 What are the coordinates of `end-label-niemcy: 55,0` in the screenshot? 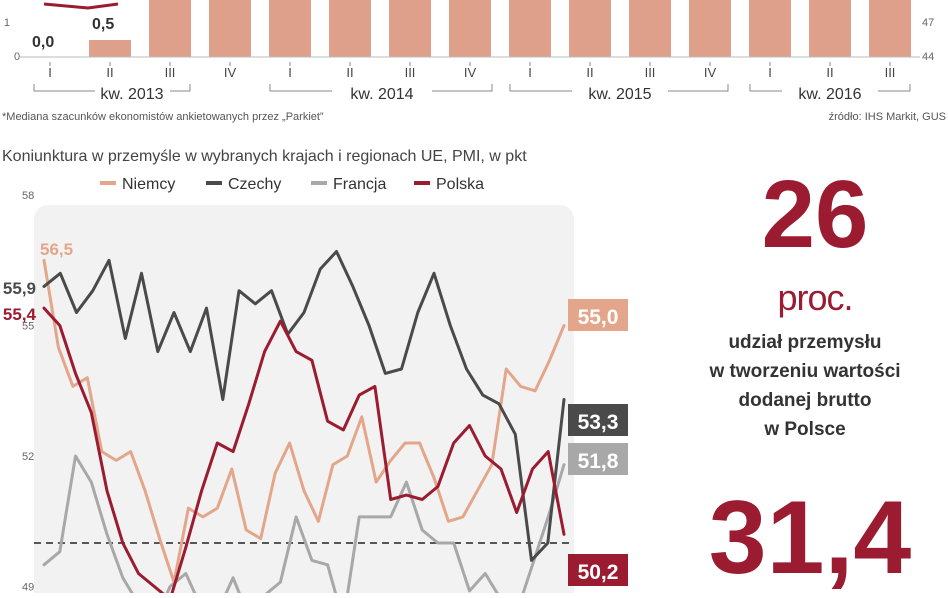 It's located at (598, 317).